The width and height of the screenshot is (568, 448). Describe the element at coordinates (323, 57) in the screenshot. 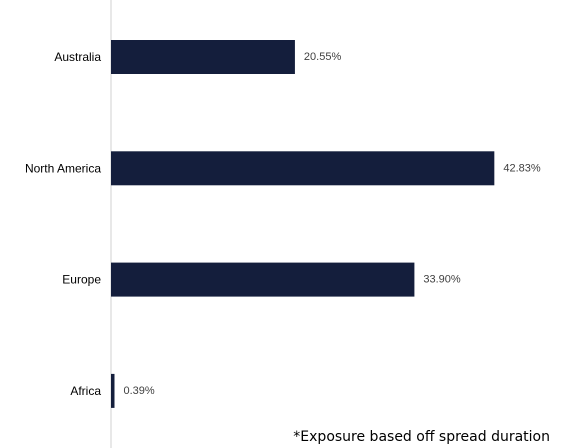

I see `value-label-australia: 20.55%` at that location.